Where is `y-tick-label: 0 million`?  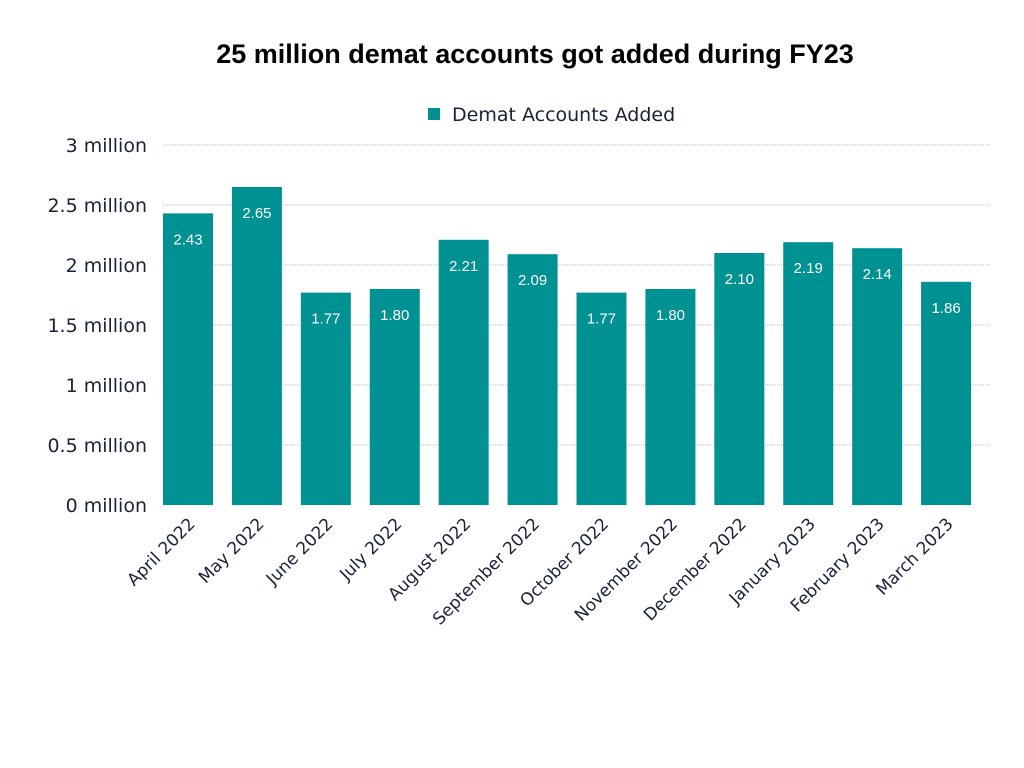 y-tick-label: 0 million is located at coordinates (106, 506).